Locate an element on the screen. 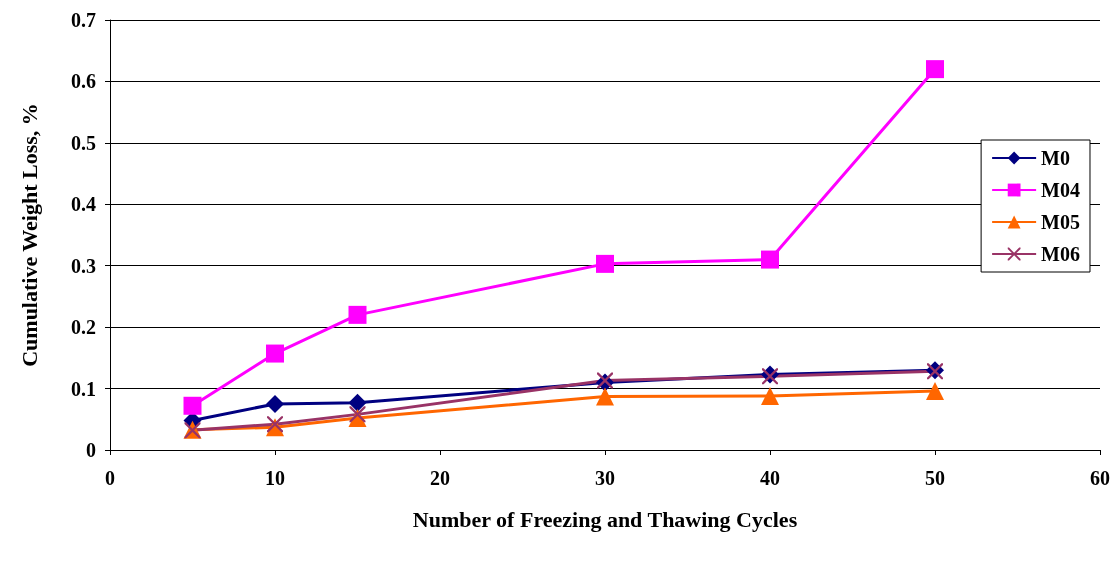 The width and height of the screenshot is (1120, 562). x-tick-label: 30 is located at coordinates (605, 478).